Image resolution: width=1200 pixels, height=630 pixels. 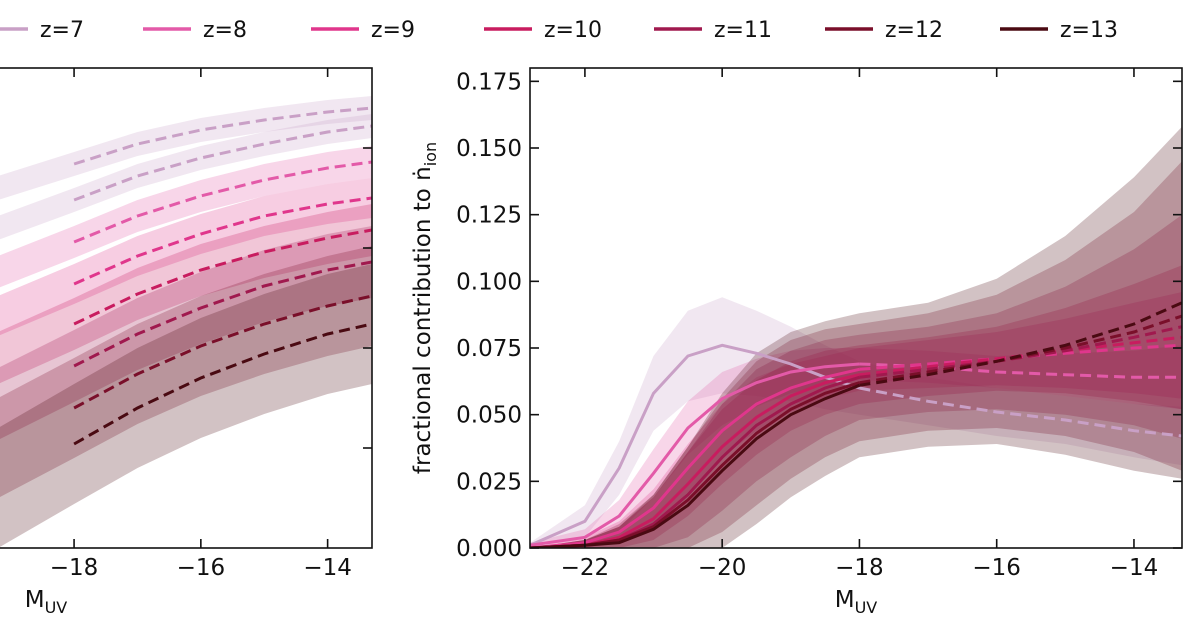 What do you see at coordinates (489, 282) in the screenshot?
I see `y-tick-label: 0.100` at bounding box center [489, 282].